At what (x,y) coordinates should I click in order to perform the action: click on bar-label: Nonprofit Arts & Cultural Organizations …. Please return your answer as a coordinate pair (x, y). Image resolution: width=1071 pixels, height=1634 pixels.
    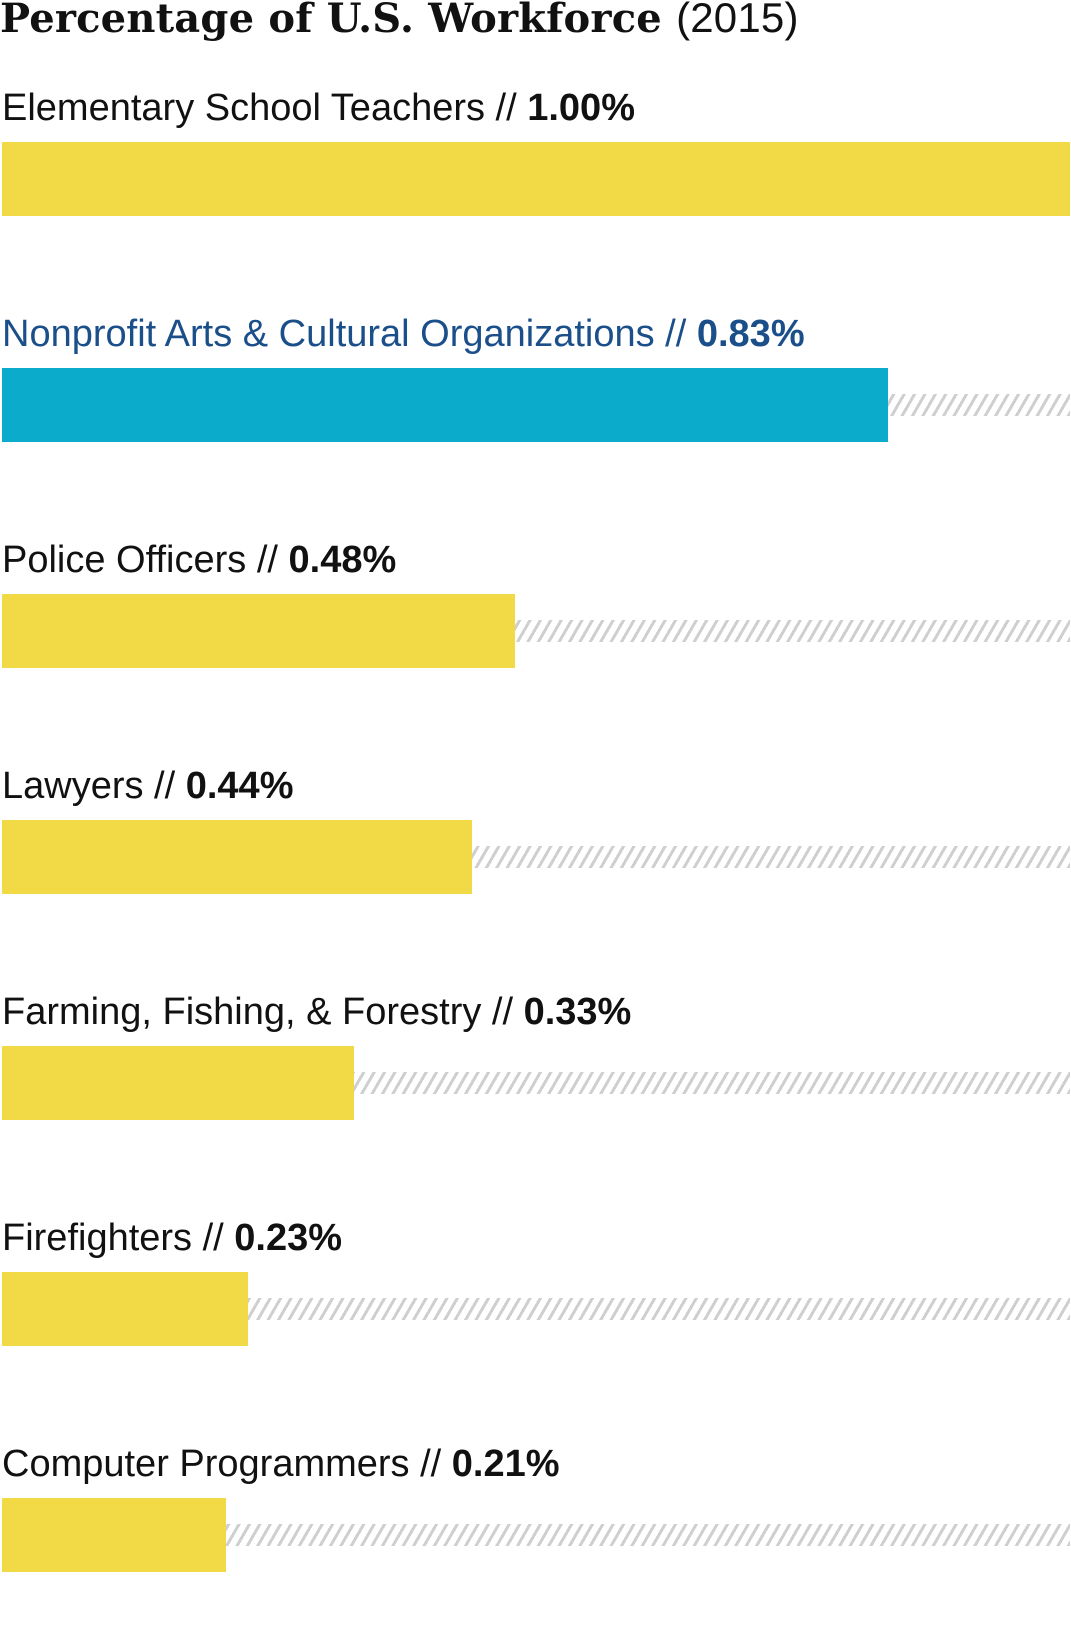
    Looking at the image, I should click on (403, 334).